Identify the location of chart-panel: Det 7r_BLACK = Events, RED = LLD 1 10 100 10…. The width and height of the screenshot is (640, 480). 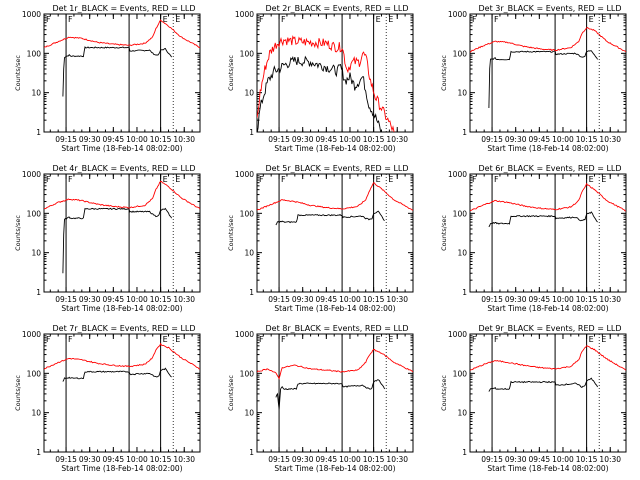
(107, 398).